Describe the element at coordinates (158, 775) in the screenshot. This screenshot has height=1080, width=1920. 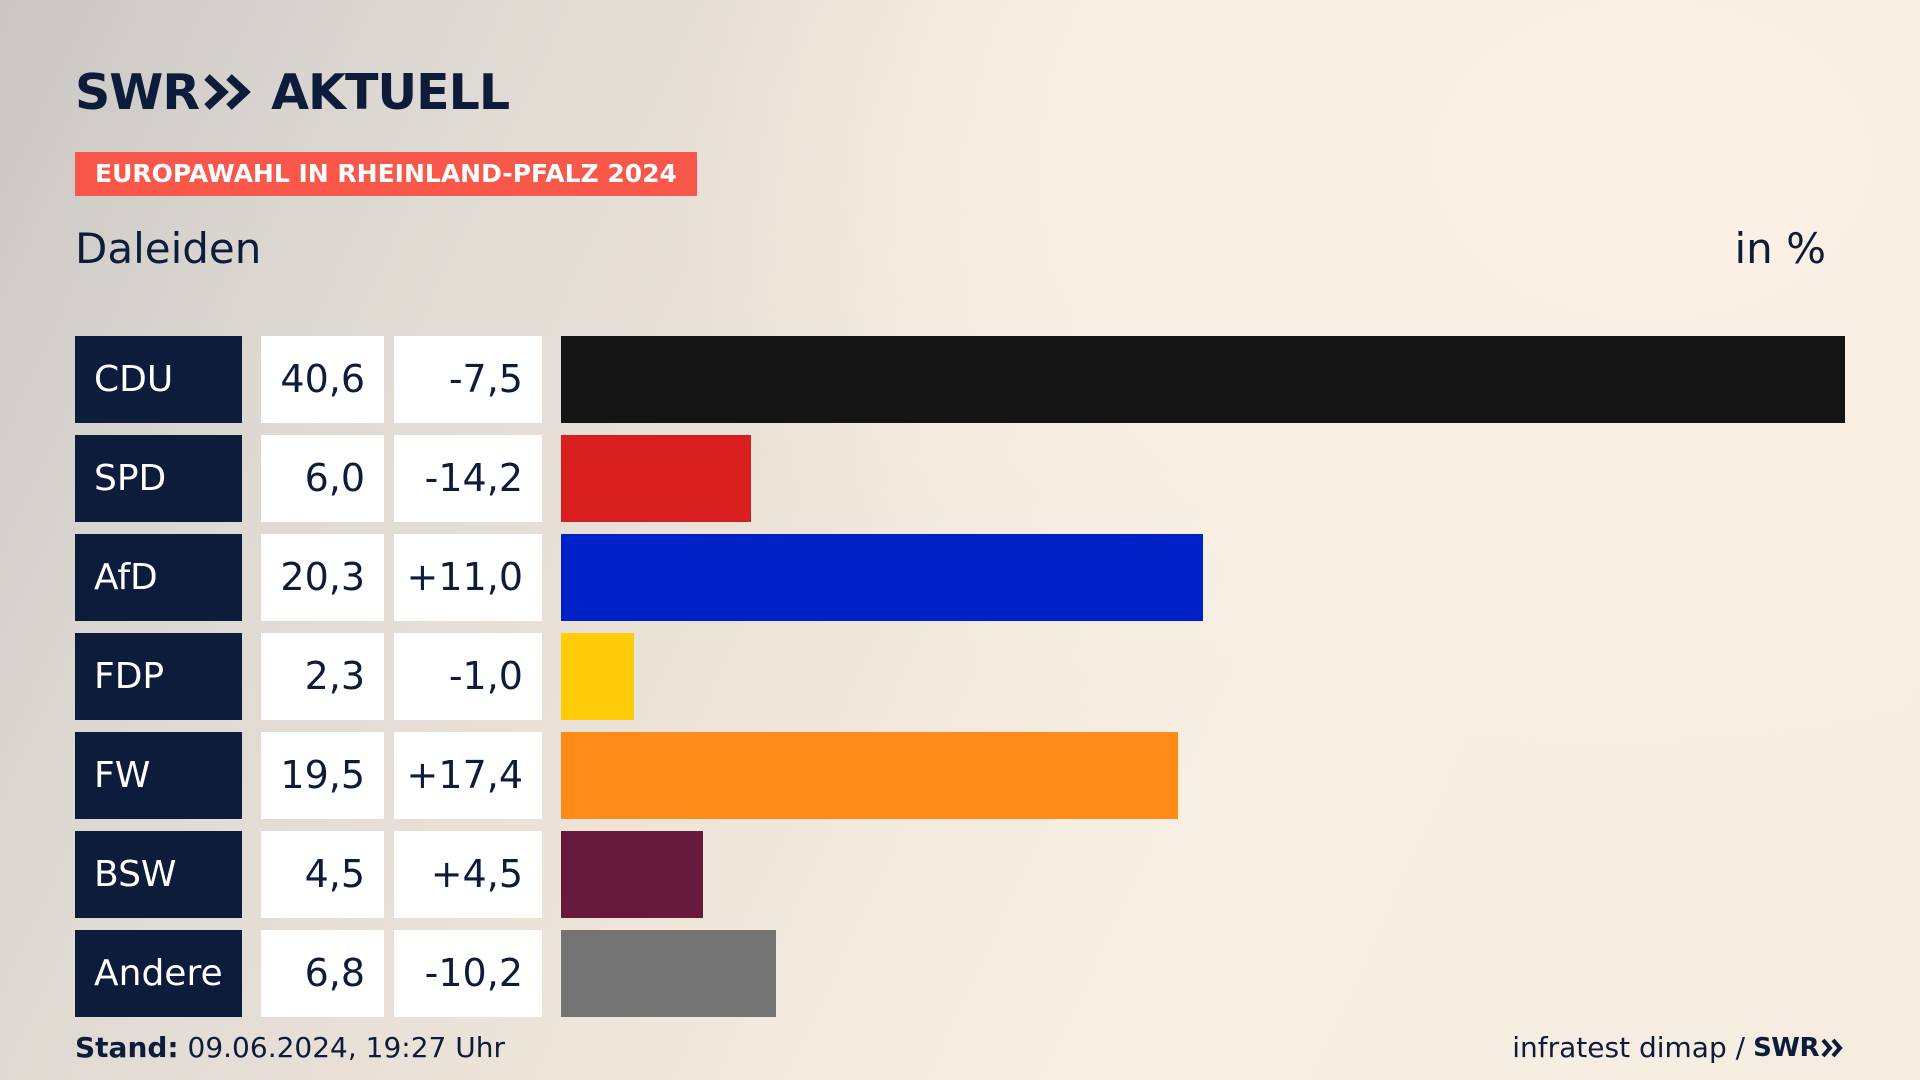
I see `party-label: FW` at that location.